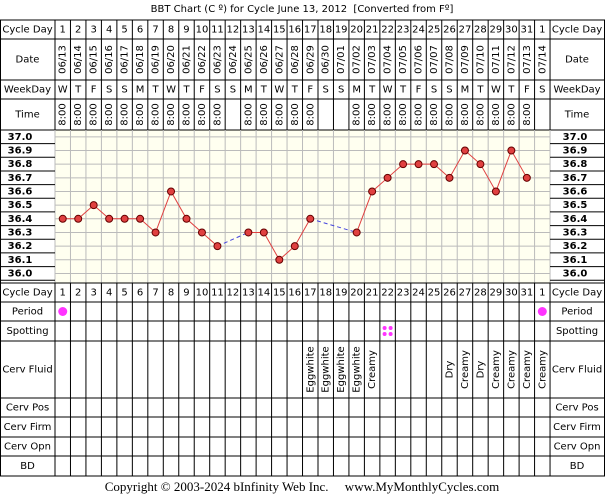 The width and height of the screenshot is (605, 497). I want to click on cycle-days: 18, so click(325, 30).